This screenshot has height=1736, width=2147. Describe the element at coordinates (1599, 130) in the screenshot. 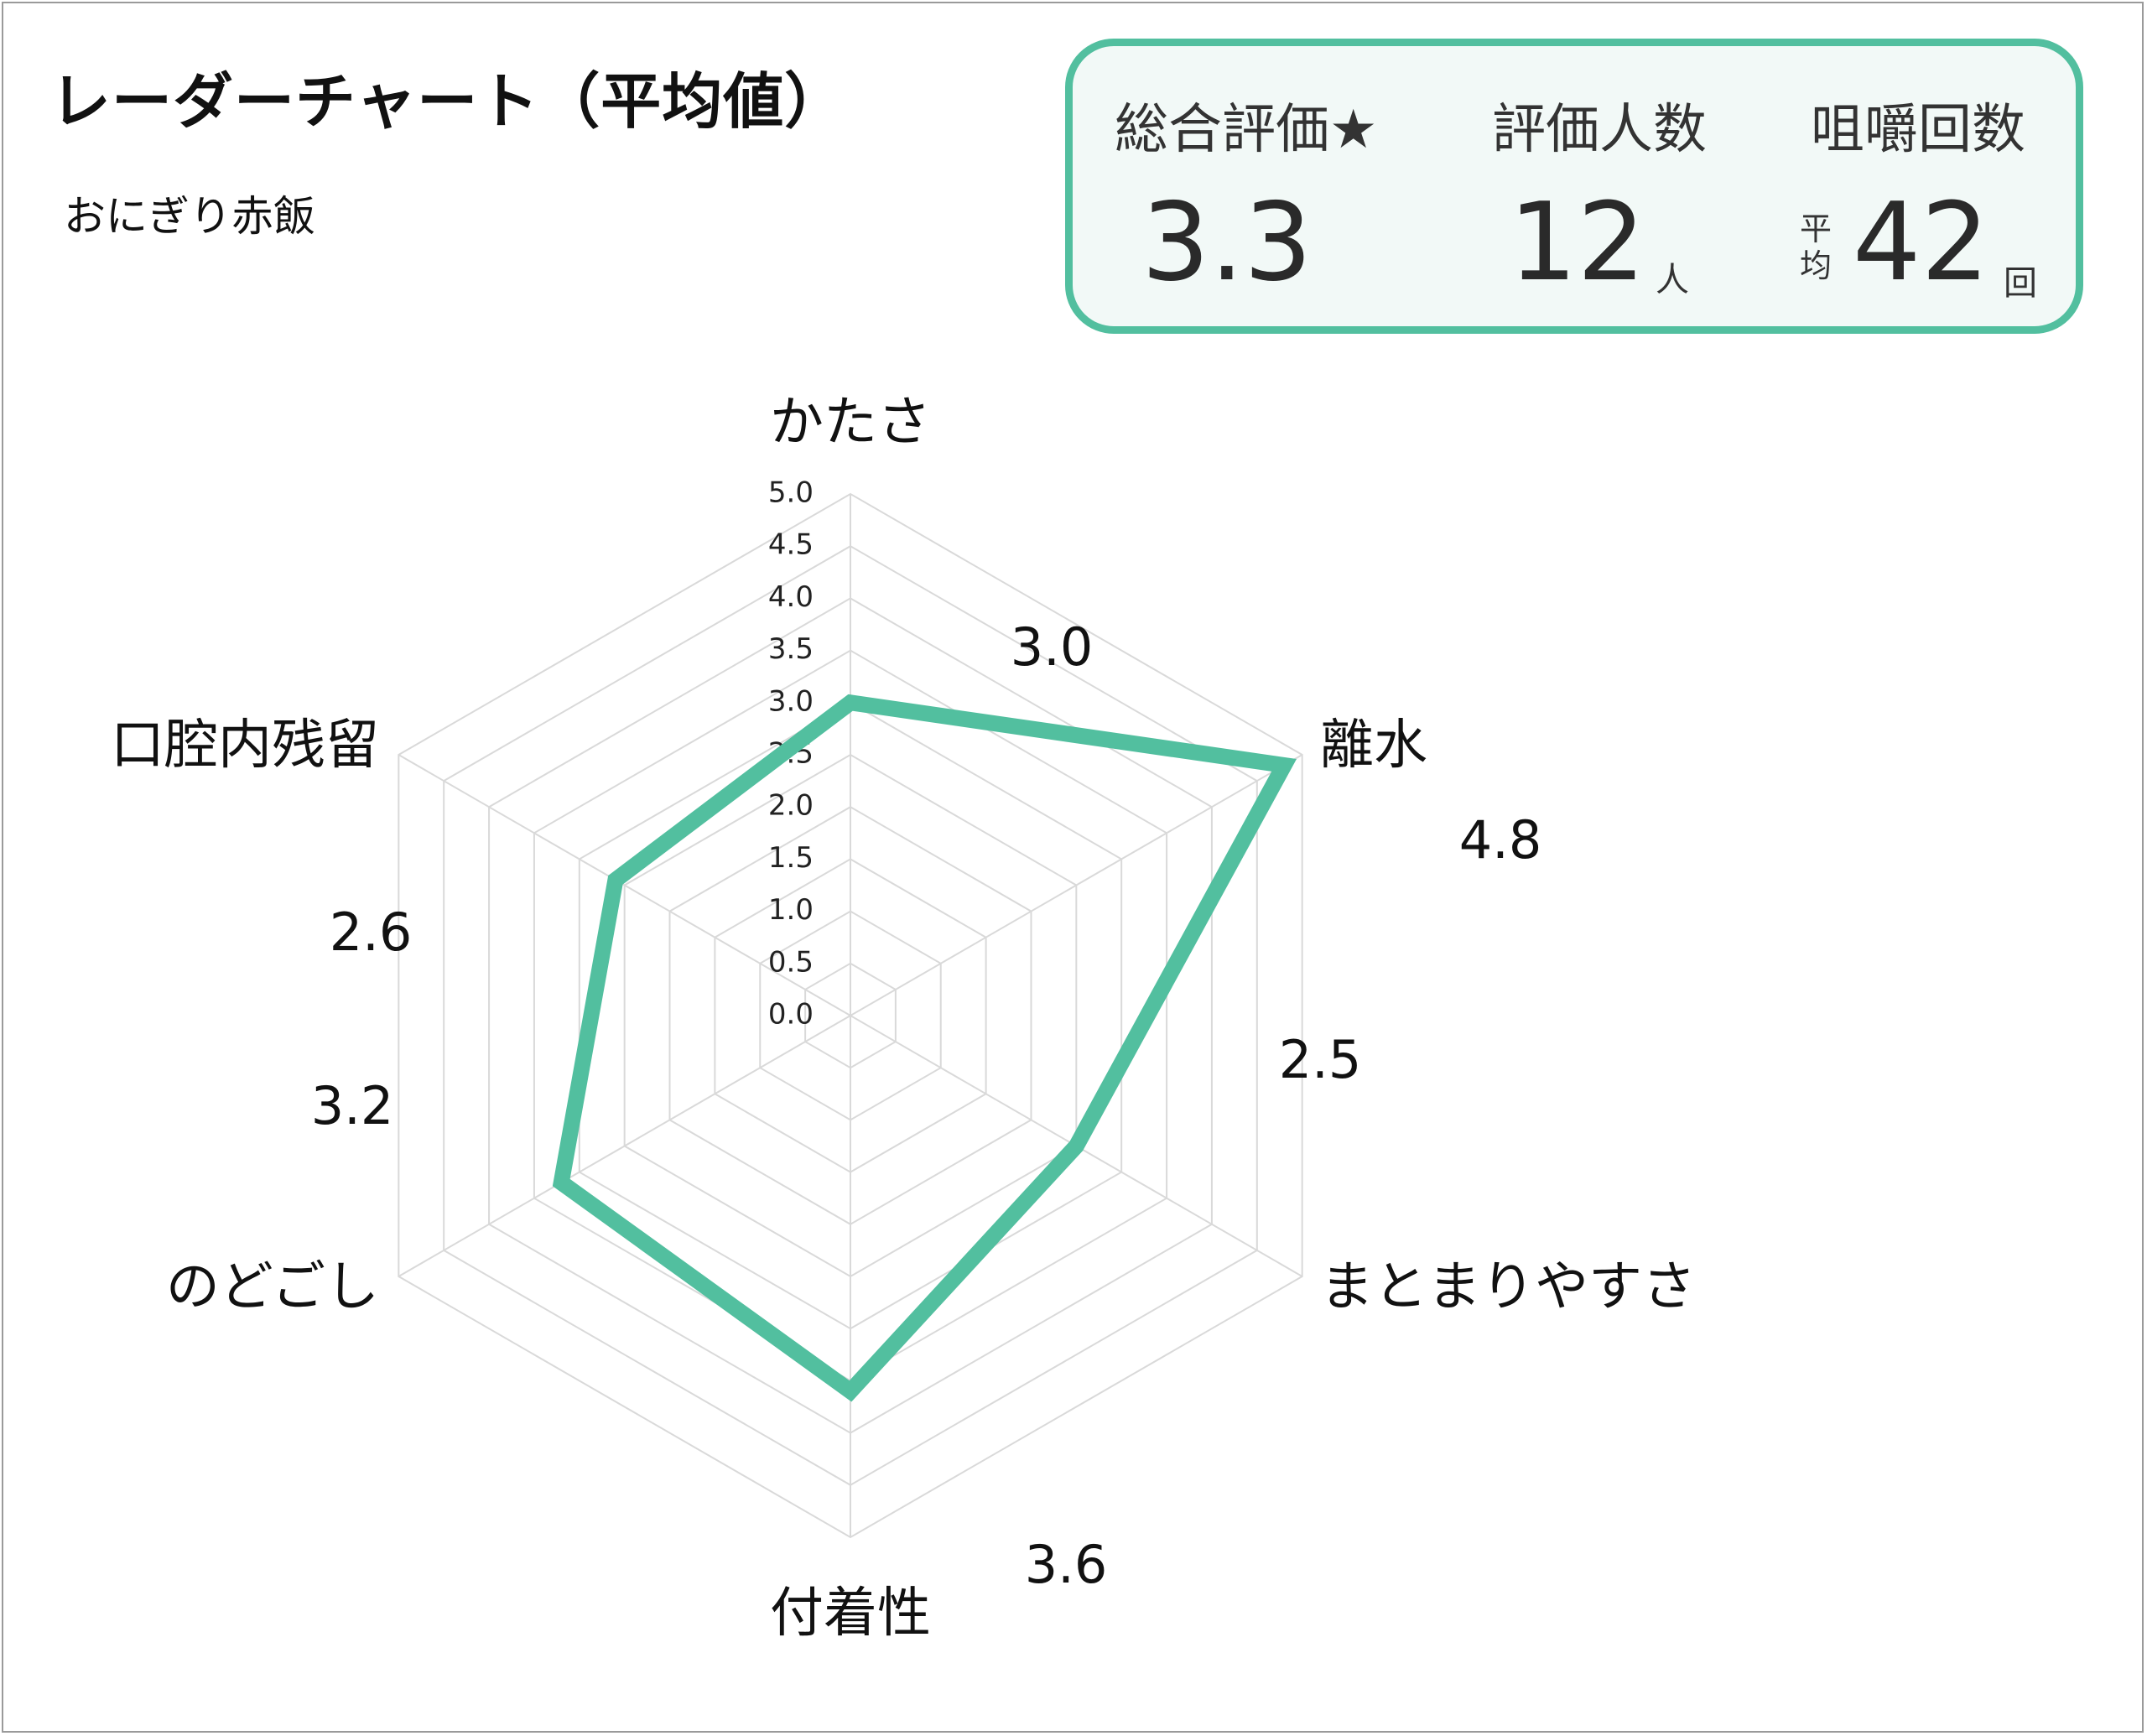

I see `rater-count-label: 評価人数` at that location.